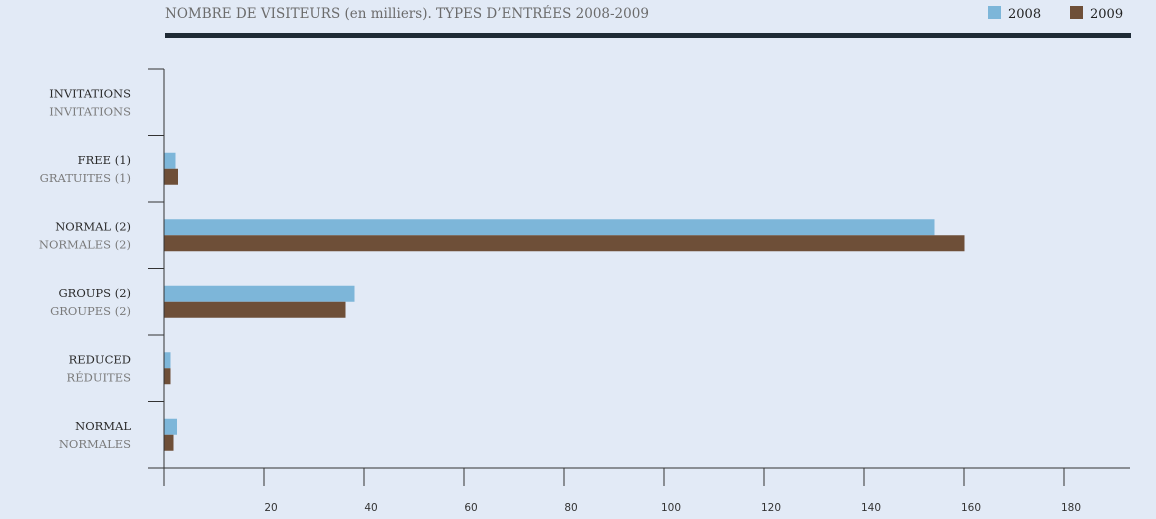 The image size is (1156, 519). Describe the element at coordinates (85, 178) in the screenshot. I see `category-label-fr: GRATUITES (1)` at that location.